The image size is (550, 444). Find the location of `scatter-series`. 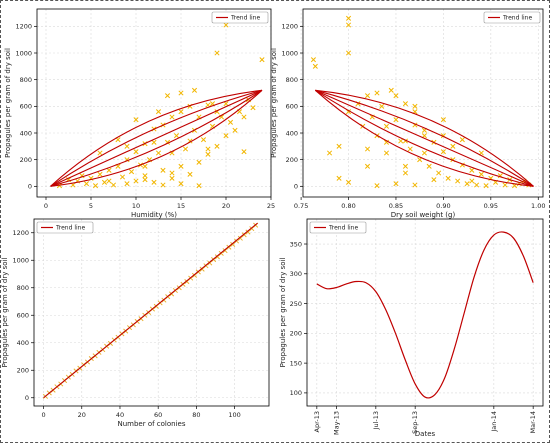

scatter-series is located at coordinates (160, 102).